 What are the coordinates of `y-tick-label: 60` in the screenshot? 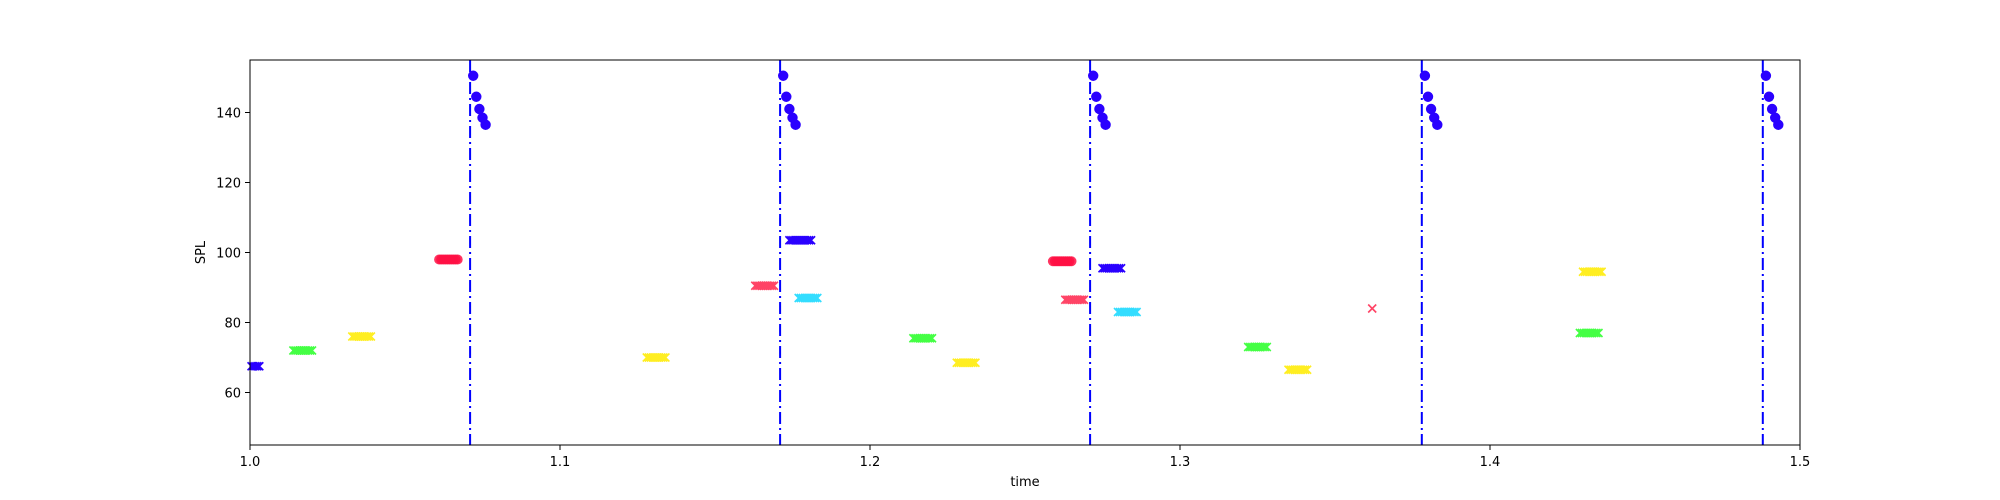 It's located at (232, 394).